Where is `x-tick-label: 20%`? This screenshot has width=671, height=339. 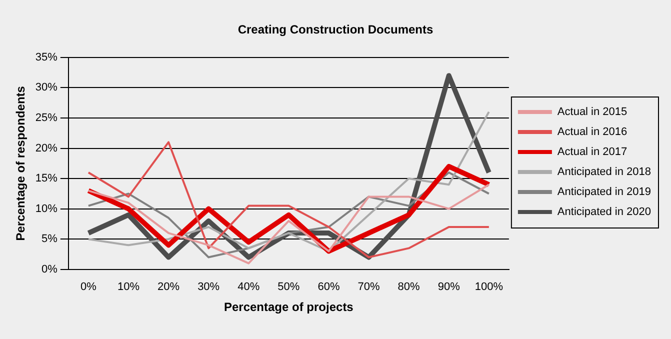
x-tick-label: 20% is located at coordinates (169, 287).